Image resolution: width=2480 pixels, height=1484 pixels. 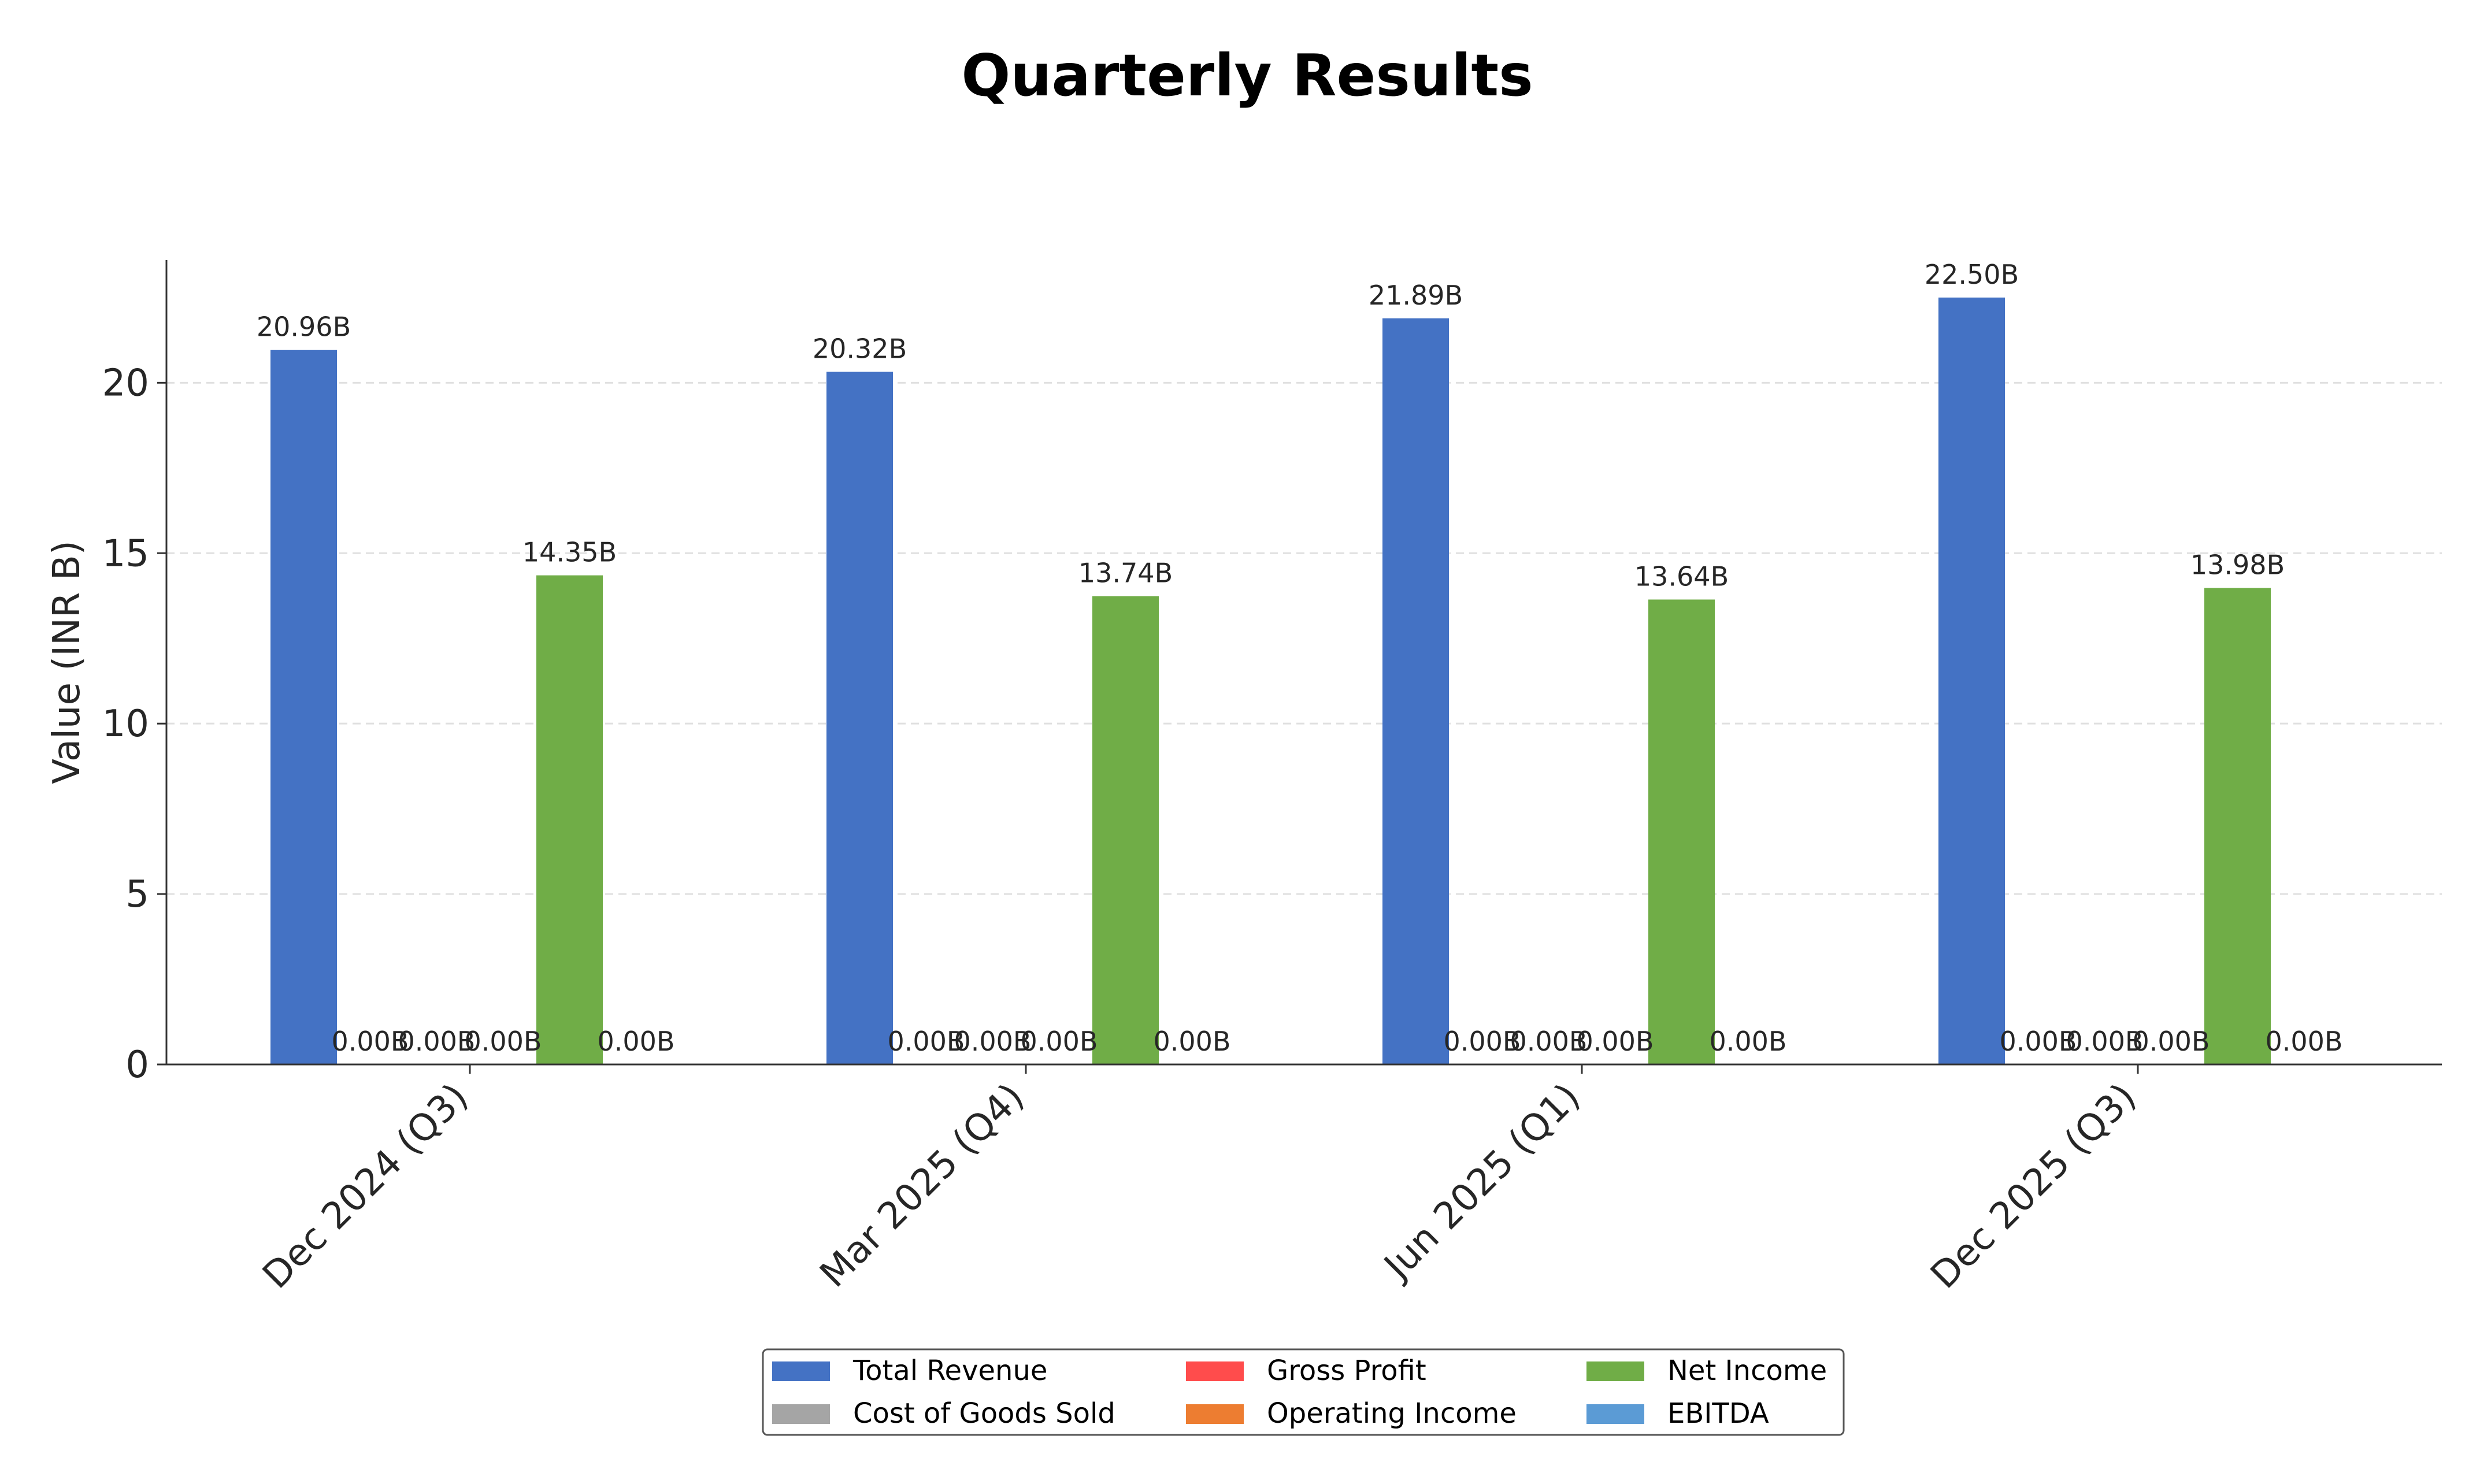 I want to click on data-label: 20.32B, so click(x=860, y=348).